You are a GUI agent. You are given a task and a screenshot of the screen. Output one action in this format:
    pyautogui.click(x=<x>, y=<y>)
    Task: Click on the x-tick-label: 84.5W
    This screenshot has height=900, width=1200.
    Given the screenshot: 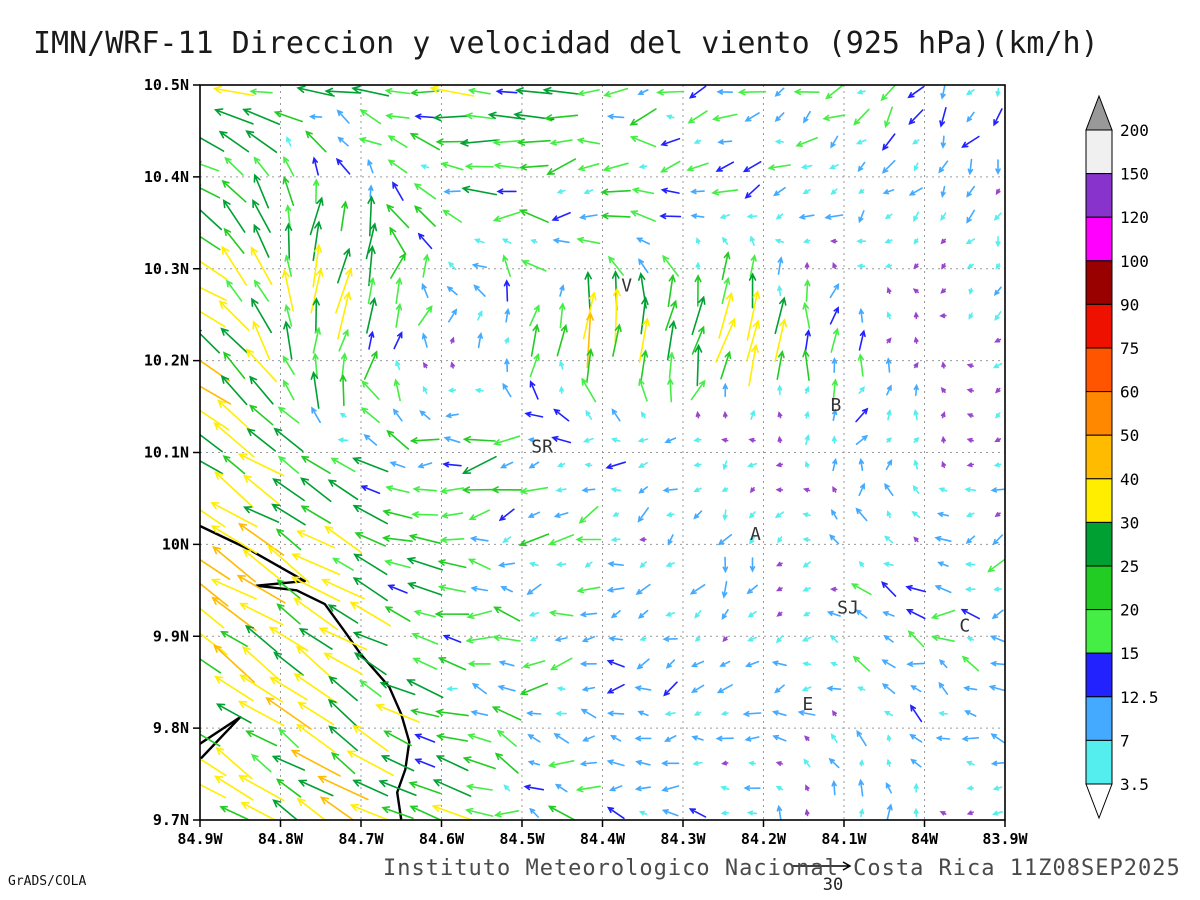 What is the action you would take?
    pyautogui.click(x=522, y=839)
    